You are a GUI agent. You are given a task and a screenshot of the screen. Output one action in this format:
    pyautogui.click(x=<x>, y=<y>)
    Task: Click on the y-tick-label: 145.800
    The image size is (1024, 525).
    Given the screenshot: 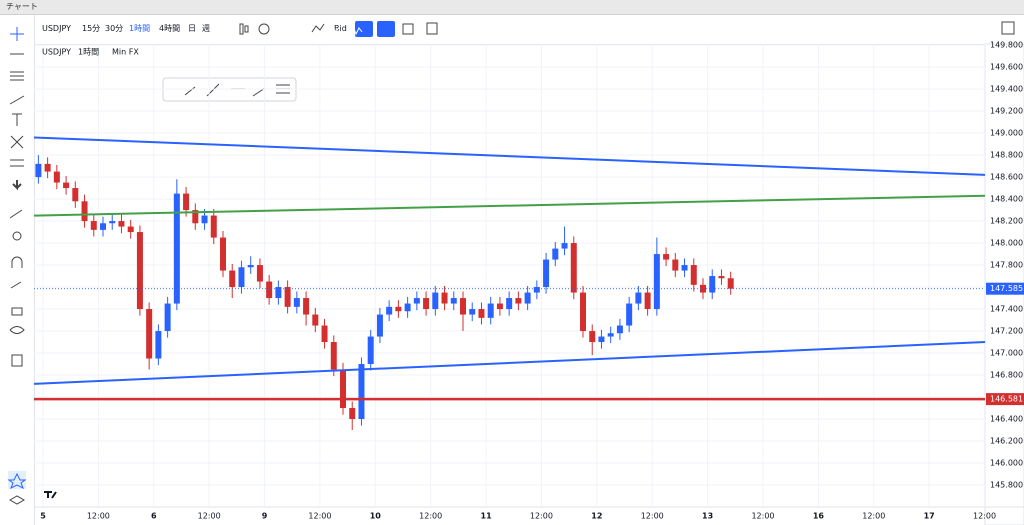 What is the action you would take?
    pyautogui.click(x=1006, y=485)
    